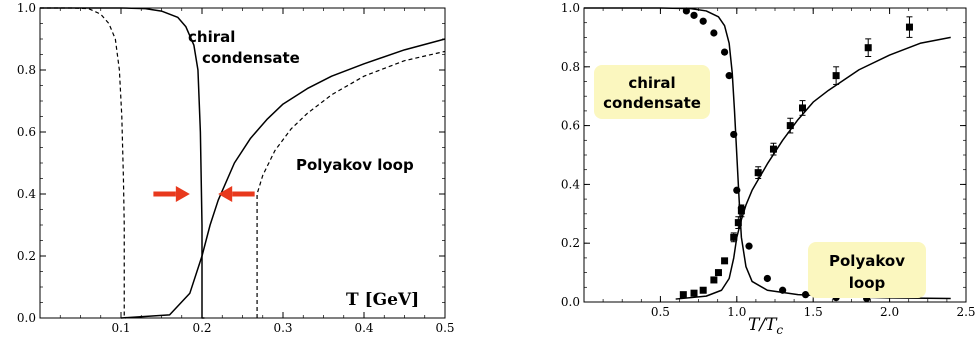 The image size is (979, 337). Describe the element at coordinates (26, 318) in the screenshot. I see `left-y-tick-label: 0.0` at that location.